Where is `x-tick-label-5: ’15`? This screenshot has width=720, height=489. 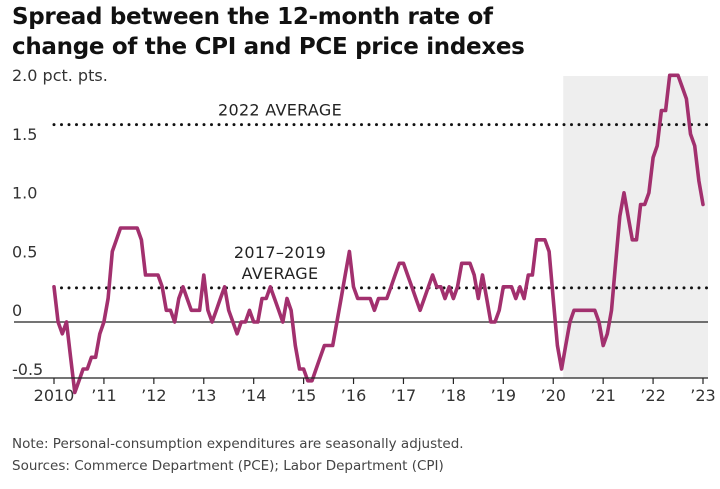
x-tick-label-5: ’15 is located at coordinates (303, 395).